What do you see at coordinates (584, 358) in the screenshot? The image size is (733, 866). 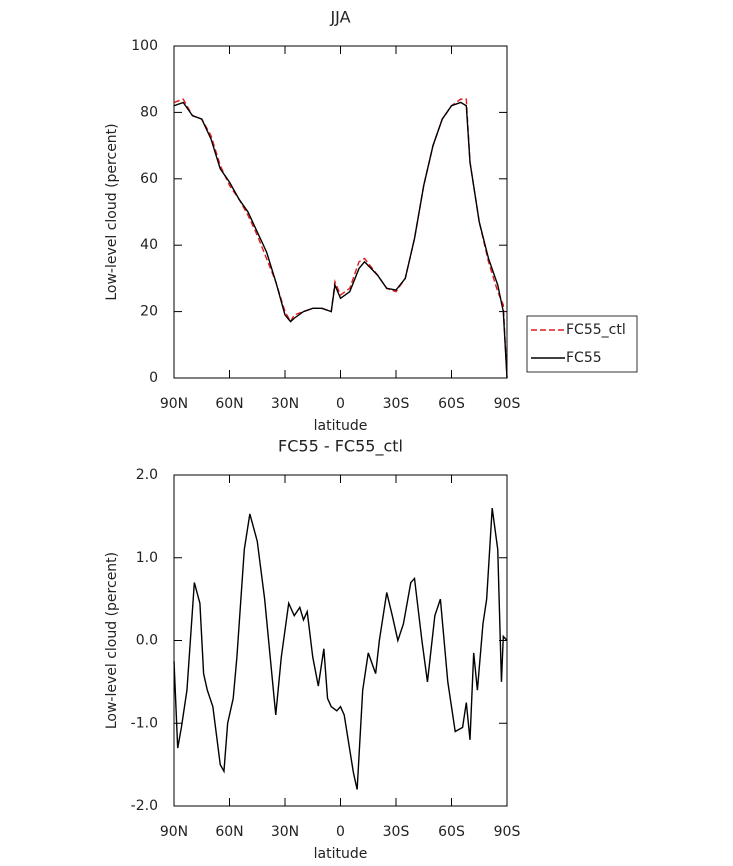 I see `legend-label: FC55` at bounding box center [584, 358].